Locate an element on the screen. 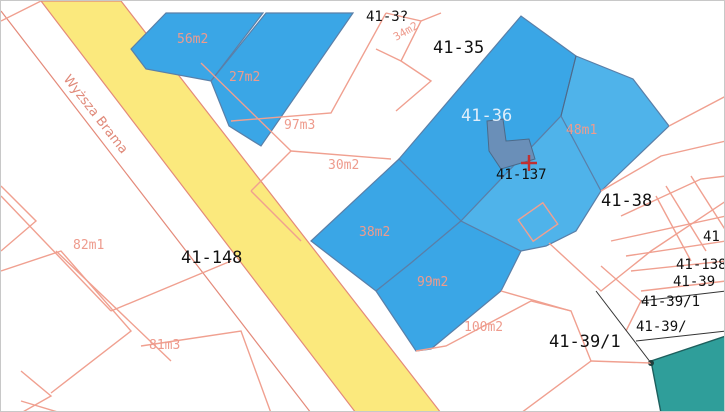 The image size is (725, 412). parcel-label-41-39-1: 41-39/1 is located at coordinates (585, 342).